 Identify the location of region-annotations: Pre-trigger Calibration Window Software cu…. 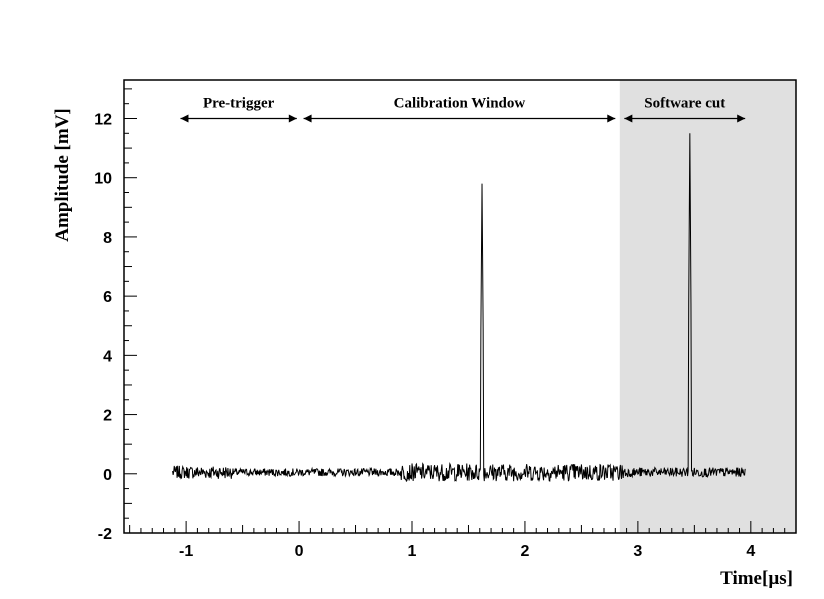
(463, 109).